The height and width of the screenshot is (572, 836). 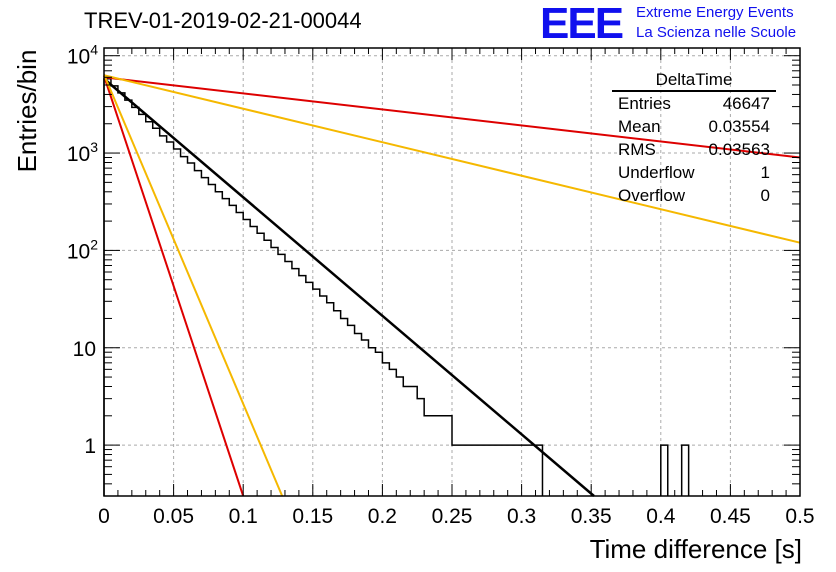 I want to click on x-tick-label: 0.35, so click(x=591, y=516).